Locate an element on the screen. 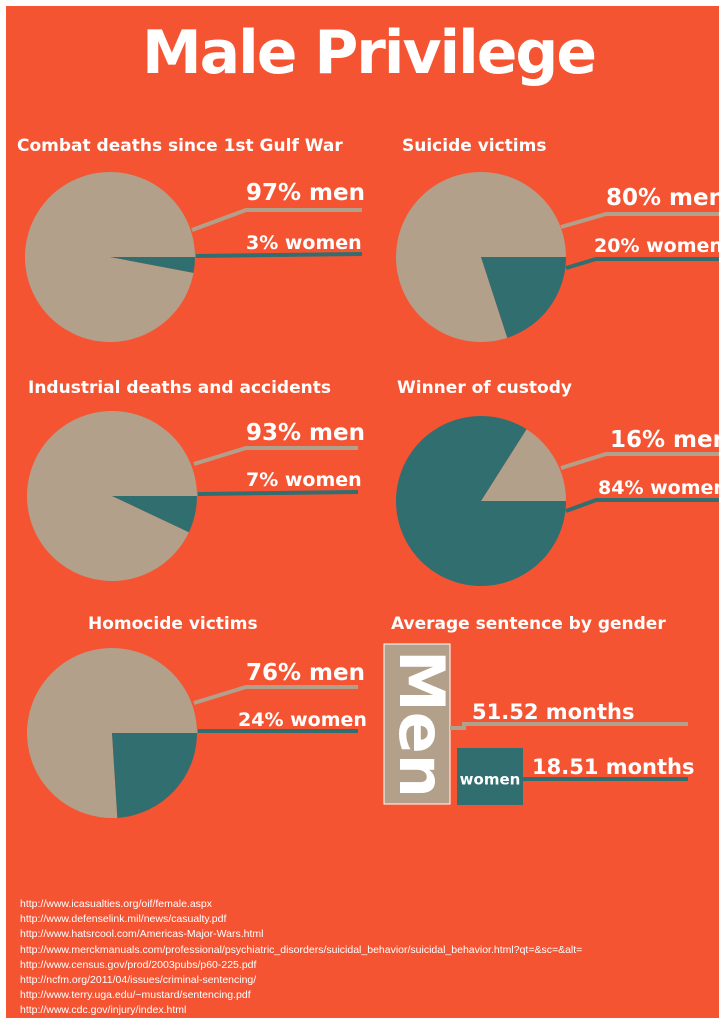  chart-title-industrial: Industrial deaths and accidents is located at coordinates (179, 388).